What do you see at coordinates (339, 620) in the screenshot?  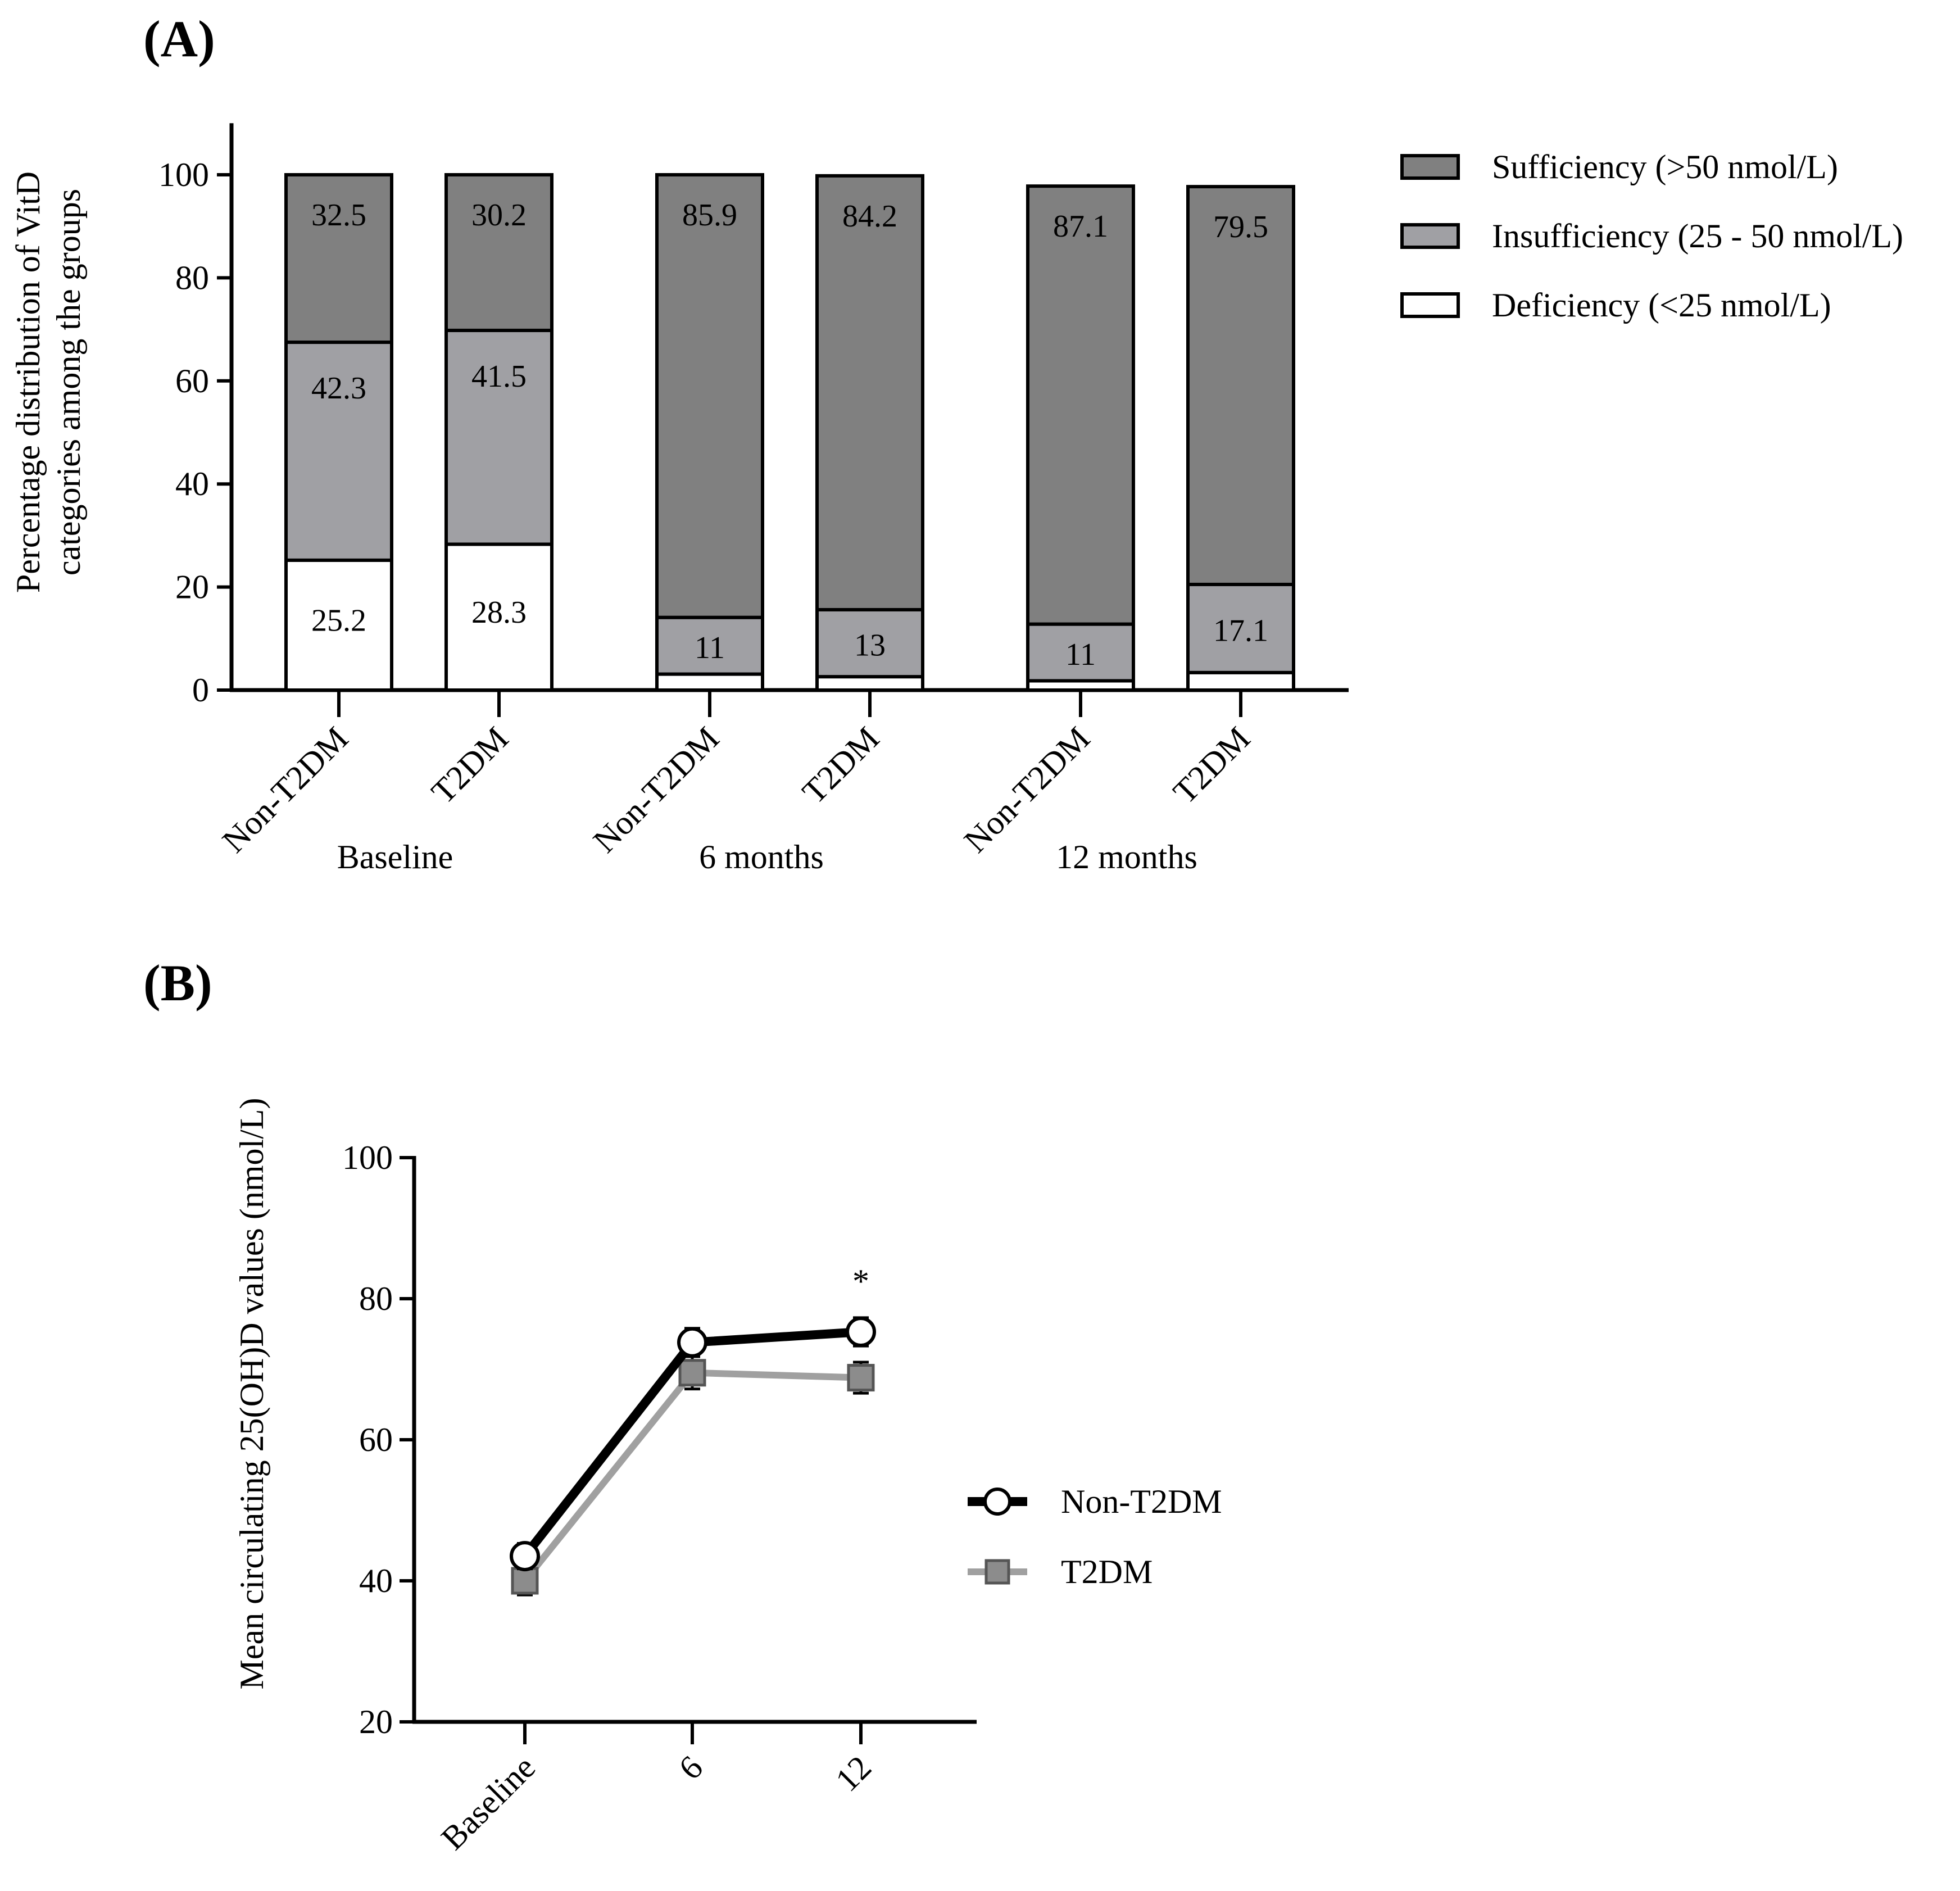 I see `bar-value-label: 25.2` at bounding box center [339, 620].